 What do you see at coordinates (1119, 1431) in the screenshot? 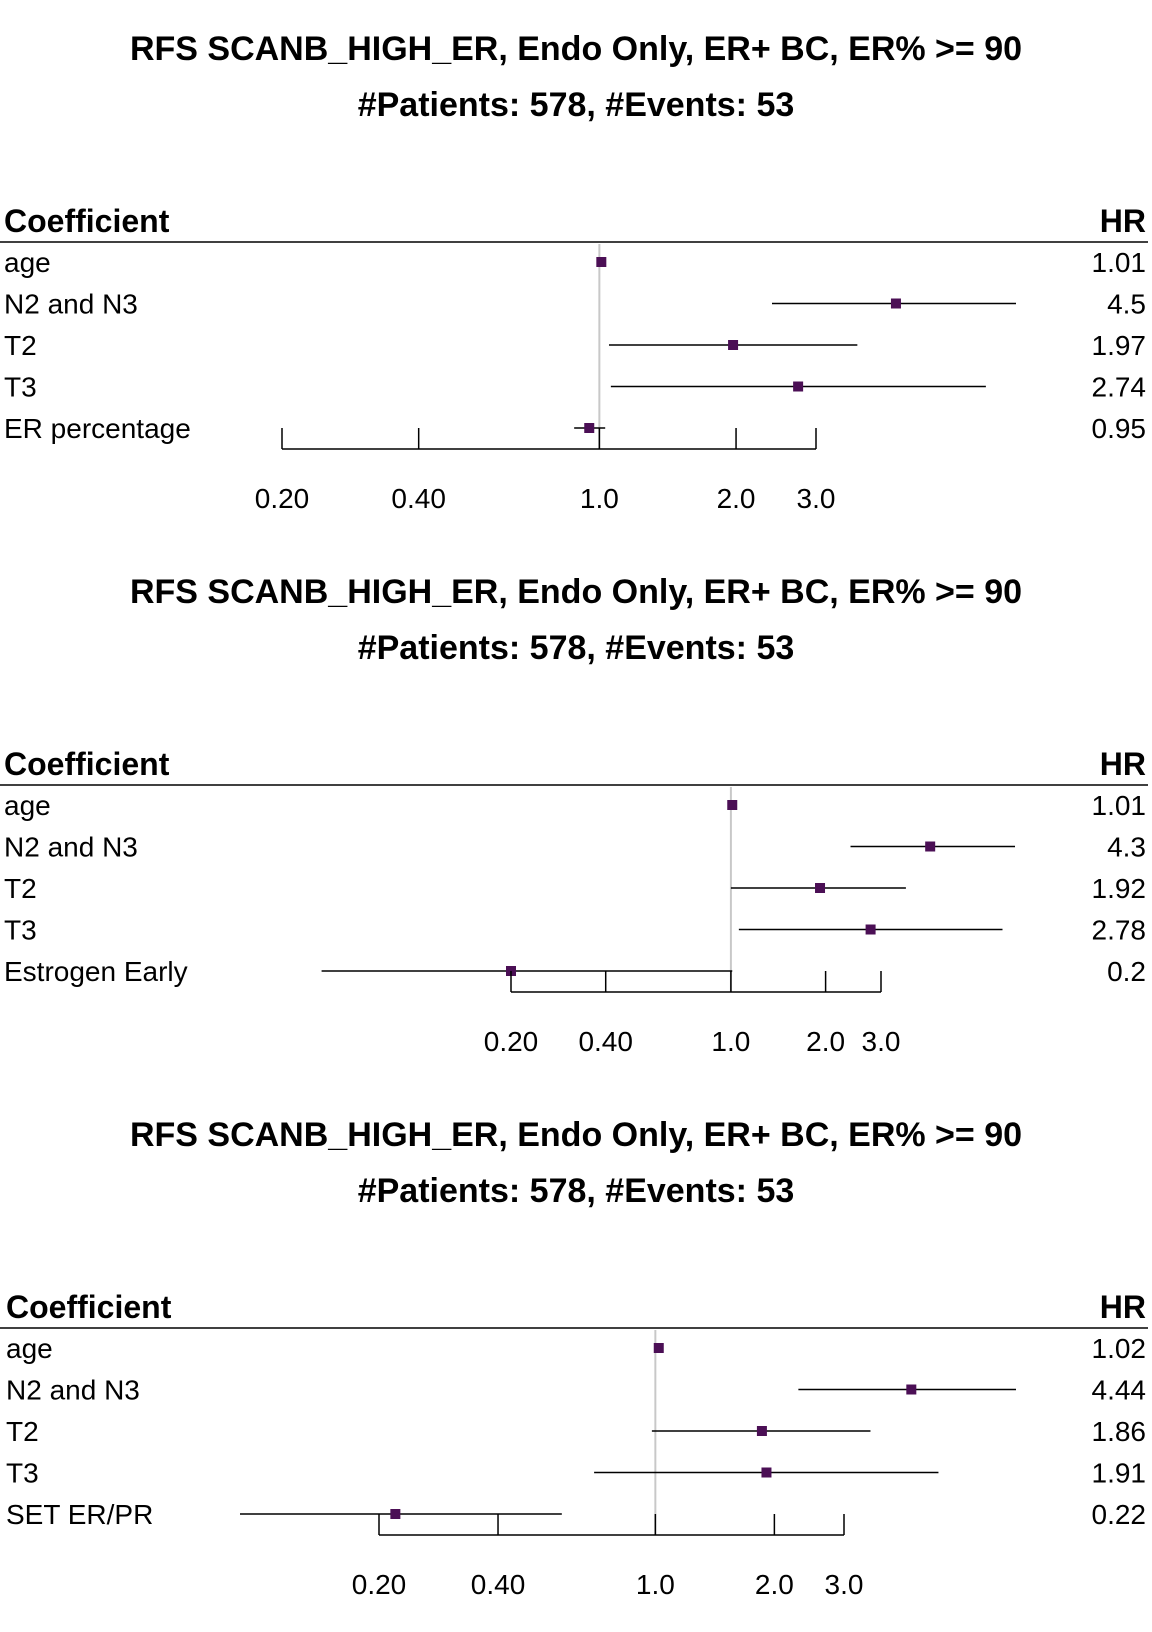
I see `hr-value: 1.86` at bounding box center [1119, 1431].